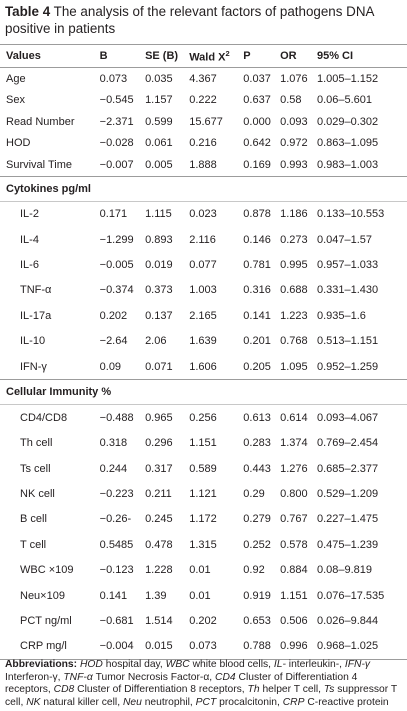 The width and height of the screenshot is (407, 711). I want to click on table-cell: 1.888, so click(203, 164).